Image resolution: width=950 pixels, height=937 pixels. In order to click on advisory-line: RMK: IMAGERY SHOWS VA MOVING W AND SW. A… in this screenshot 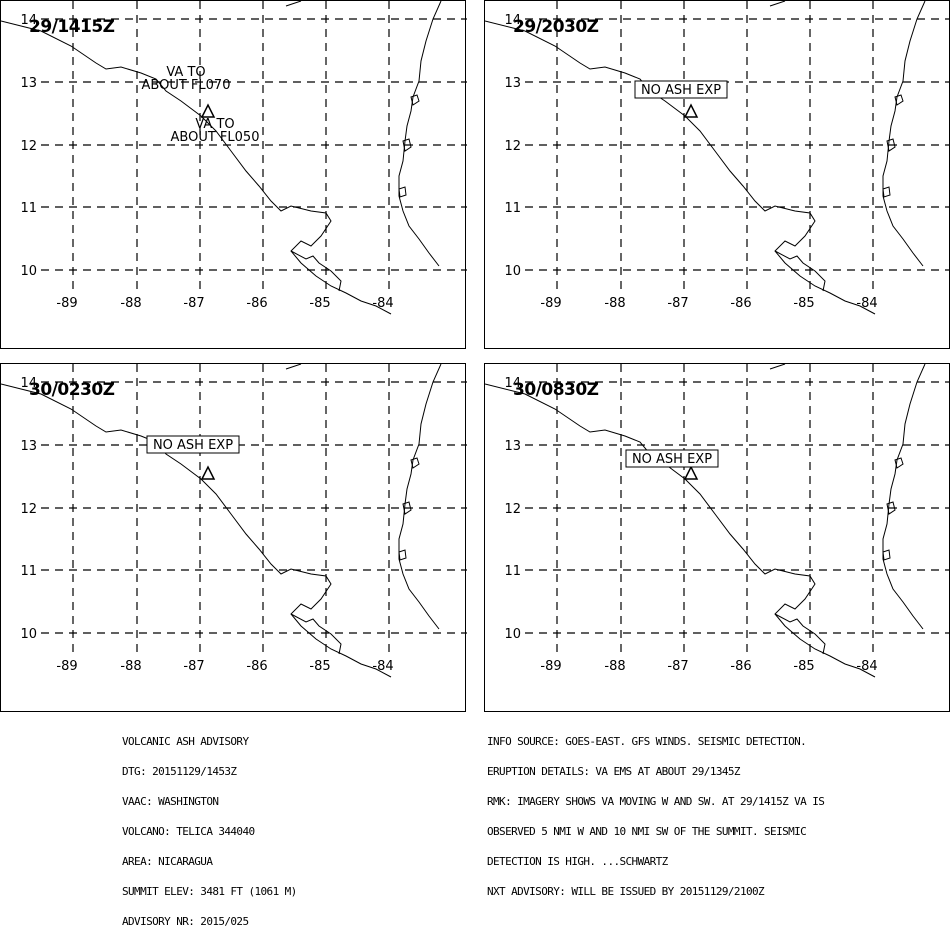, I will do `click(656, 801)`.